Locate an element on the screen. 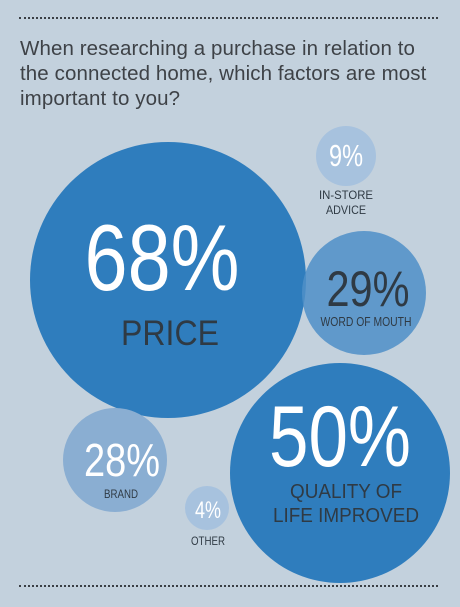  category-label-quality-of-life-improved-line-2: LIFE IMPROVED is located at coordinates (346, 516).